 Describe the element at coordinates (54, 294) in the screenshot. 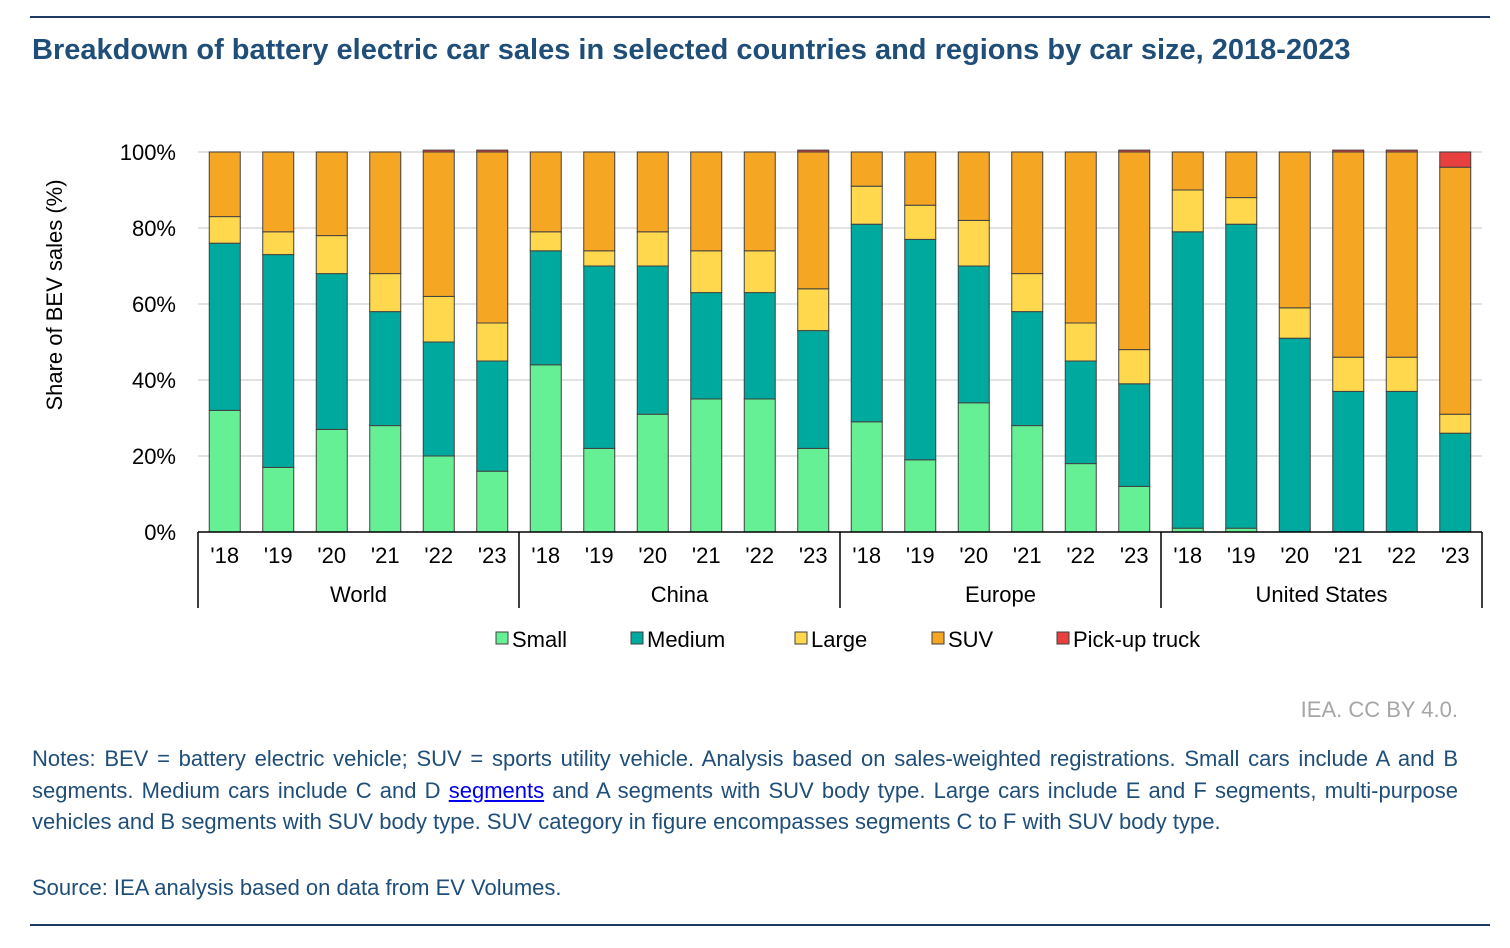

I see `y-axis-title: Share of BEV sales (%)` at that location.